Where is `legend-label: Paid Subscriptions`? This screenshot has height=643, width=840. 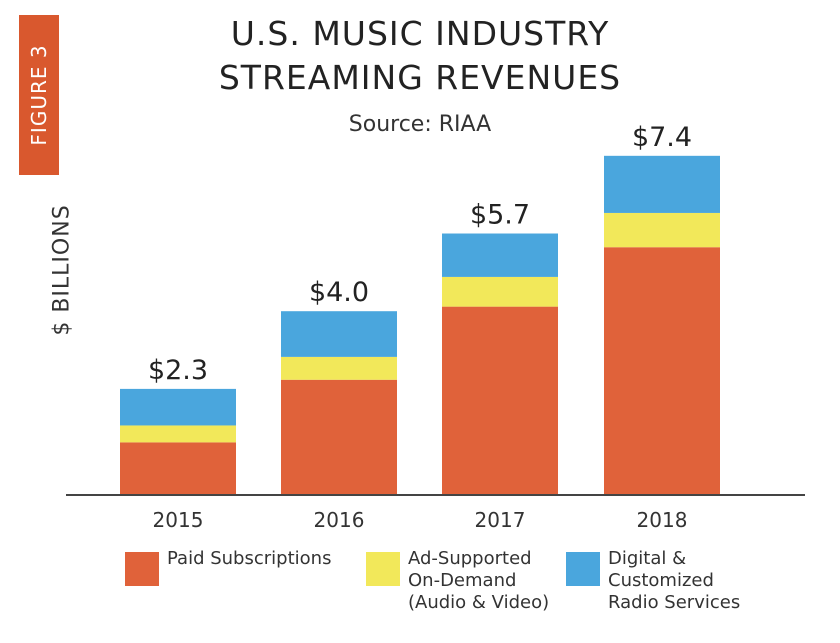 legend-label: Paid Subscriptions is located at coordinates (249, 558).